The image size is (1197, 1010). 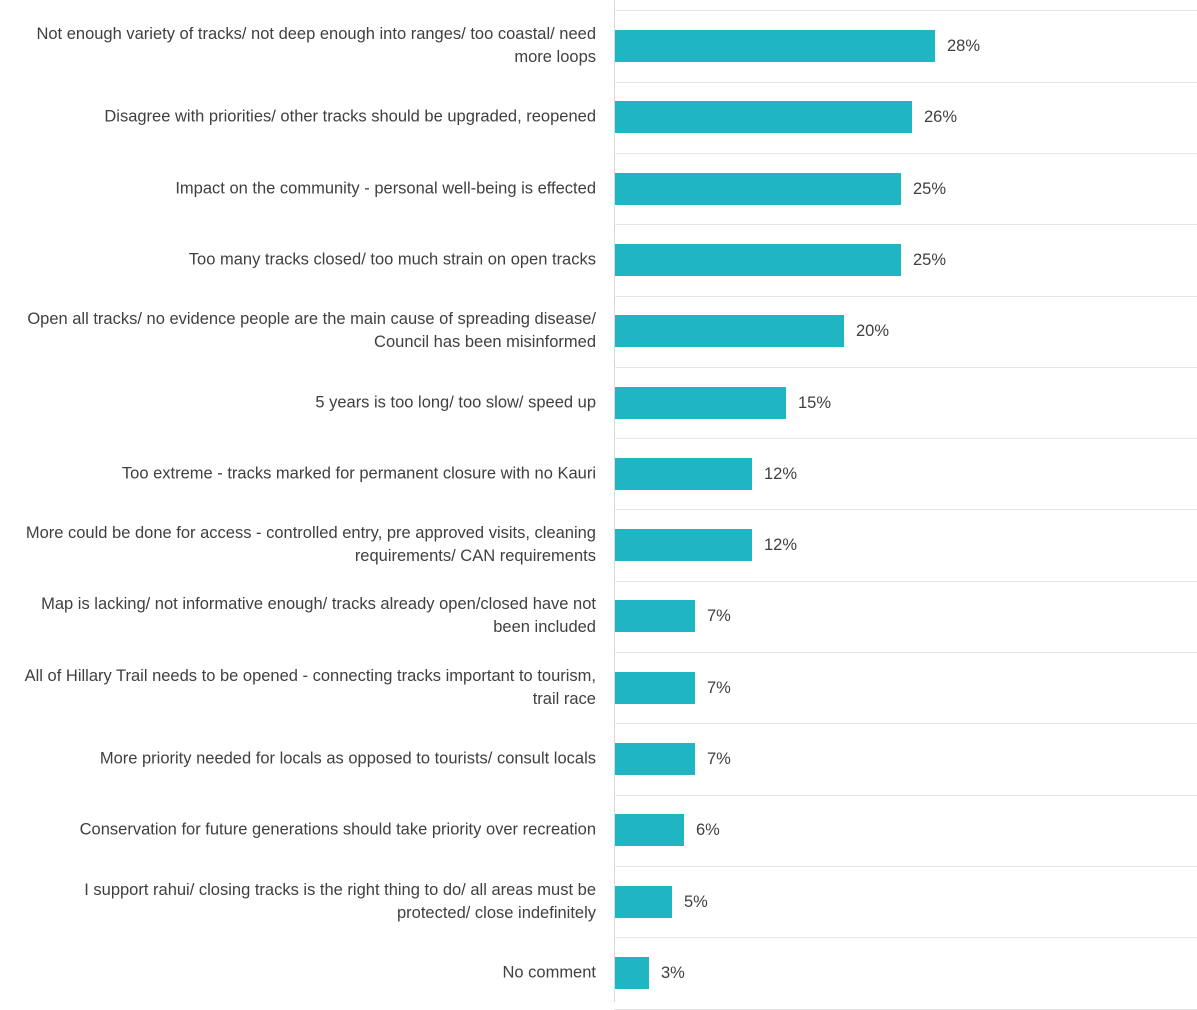 What do you see at coordinates (964, 46) in the screenshot?
I see `data-label: 28%` at bounding box center [964, 46].